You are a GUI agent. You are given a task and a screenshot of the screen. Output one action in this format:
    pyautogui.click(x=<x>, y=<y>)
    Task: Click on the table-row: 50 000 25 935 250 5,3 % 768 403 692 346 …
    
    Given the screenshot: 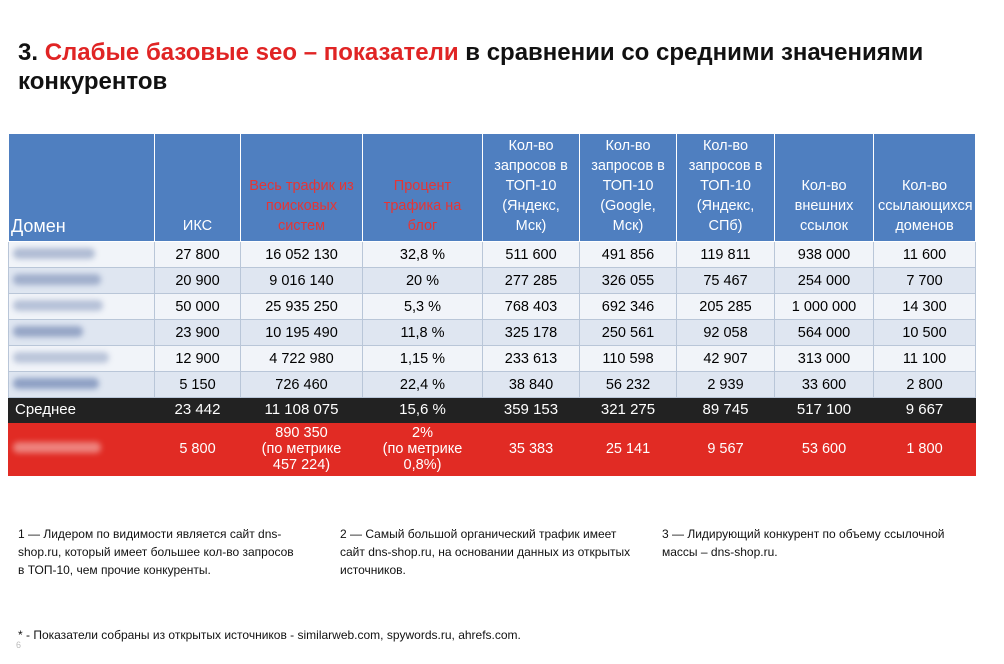 What is the action you would take?
    pyautogui.click(x=492, y=306)
    